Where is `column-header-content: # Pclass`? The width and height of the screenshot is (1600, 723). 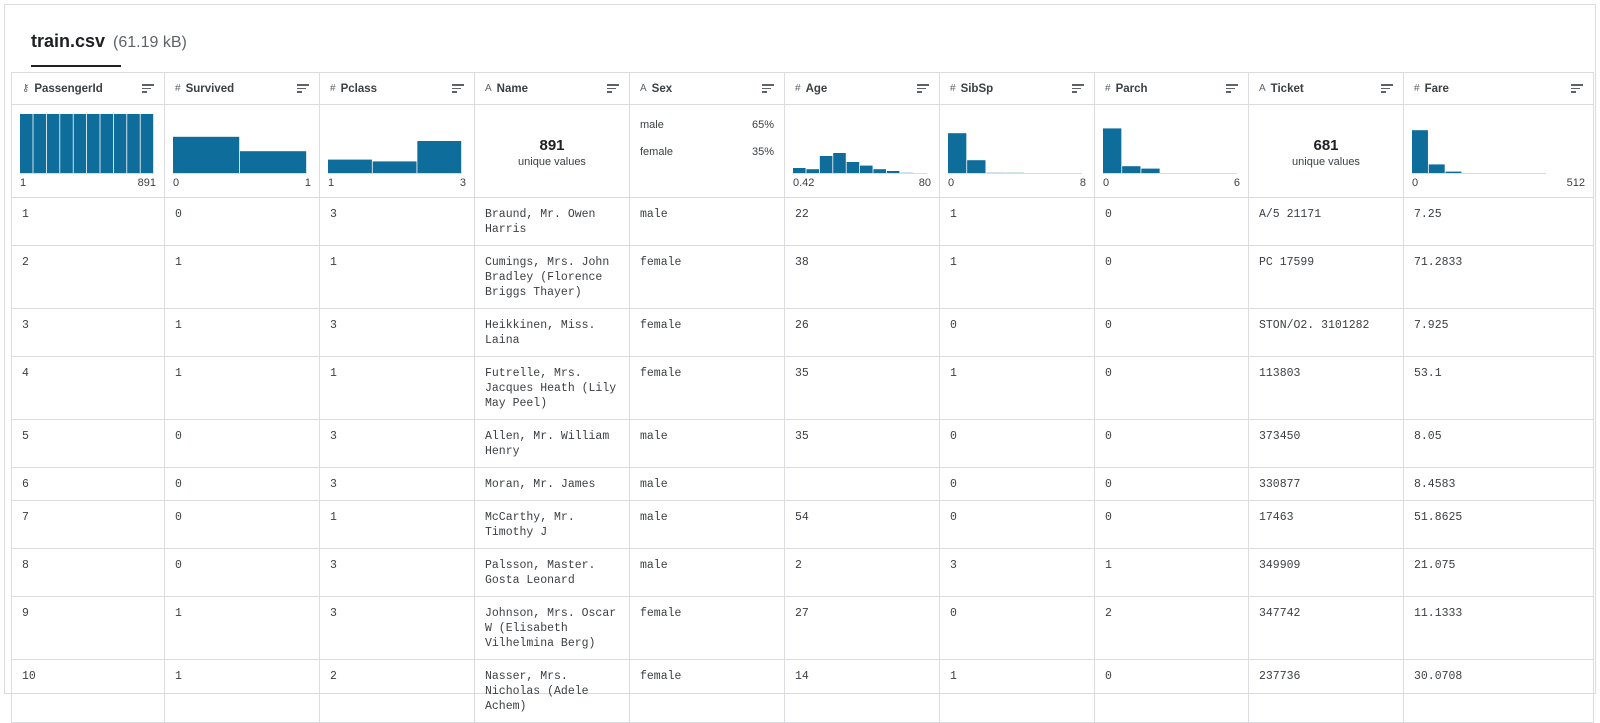 column-header-content: # Pclass is located at coordinates (397, 89).